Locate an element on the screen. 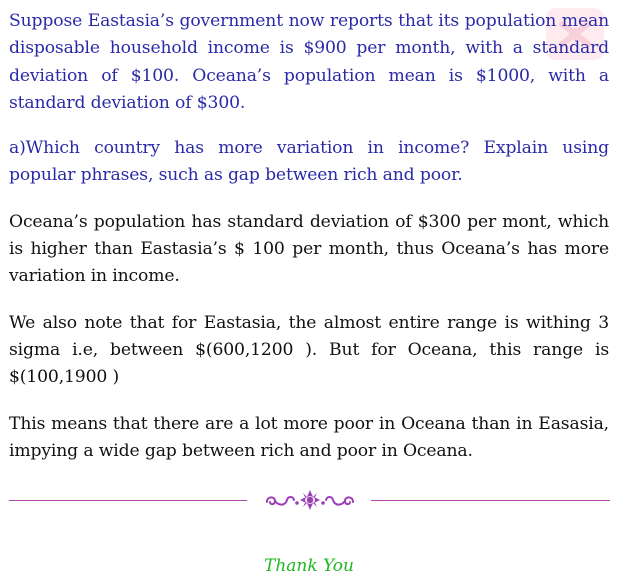  divider-rule-right is located at coordinates (490, 500).